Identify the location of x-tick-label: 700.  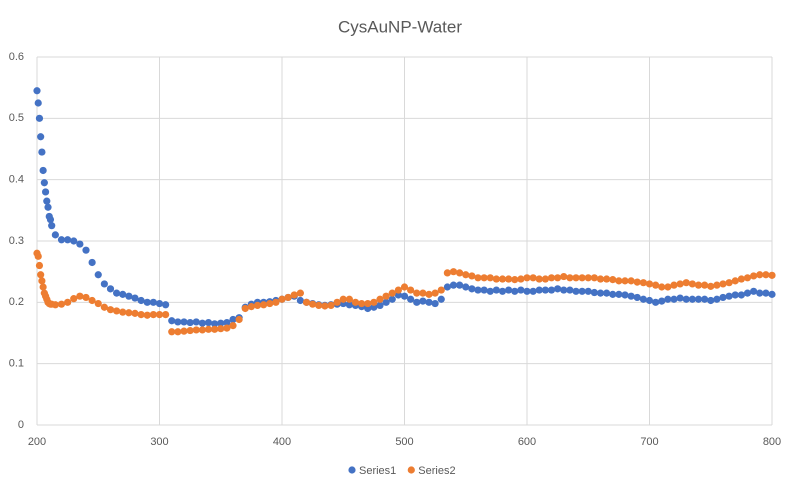
(649, 442).